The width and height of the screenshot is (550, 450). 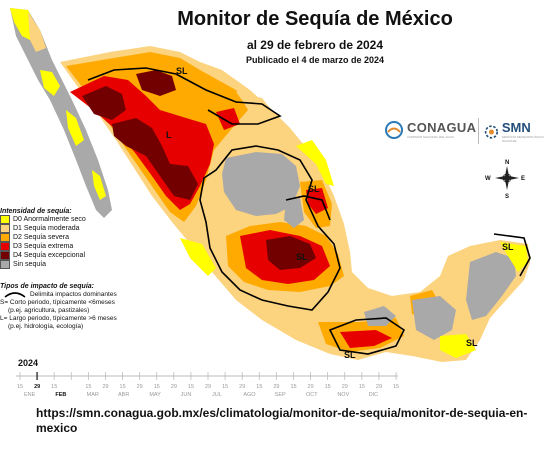 I want to click on conagua-logo: CONAGUA COMISIÓN NACIONAL DEL AGUA, so click(x=430, y=129).